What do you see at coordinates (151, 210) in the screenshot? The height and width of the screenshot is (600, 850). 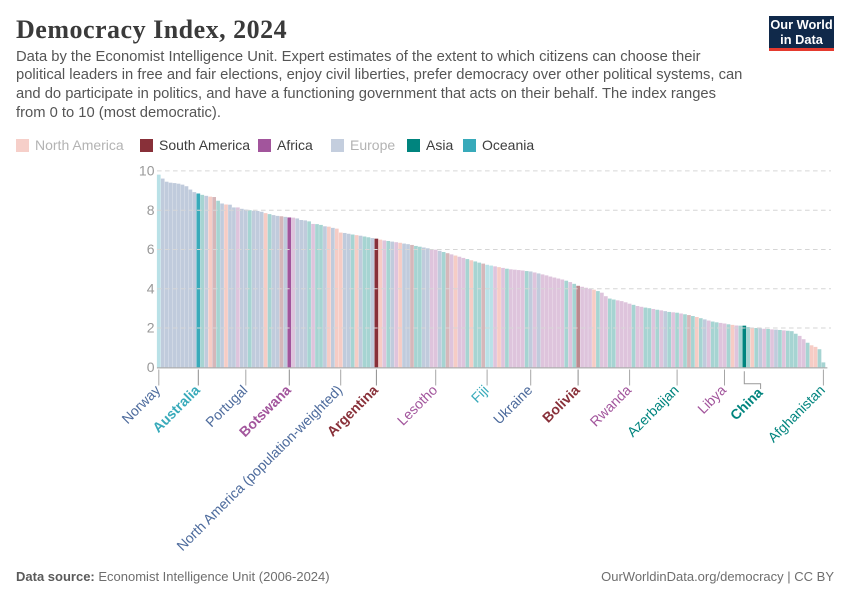 I see `svg-text: 8` at bounding box center [151, 210].